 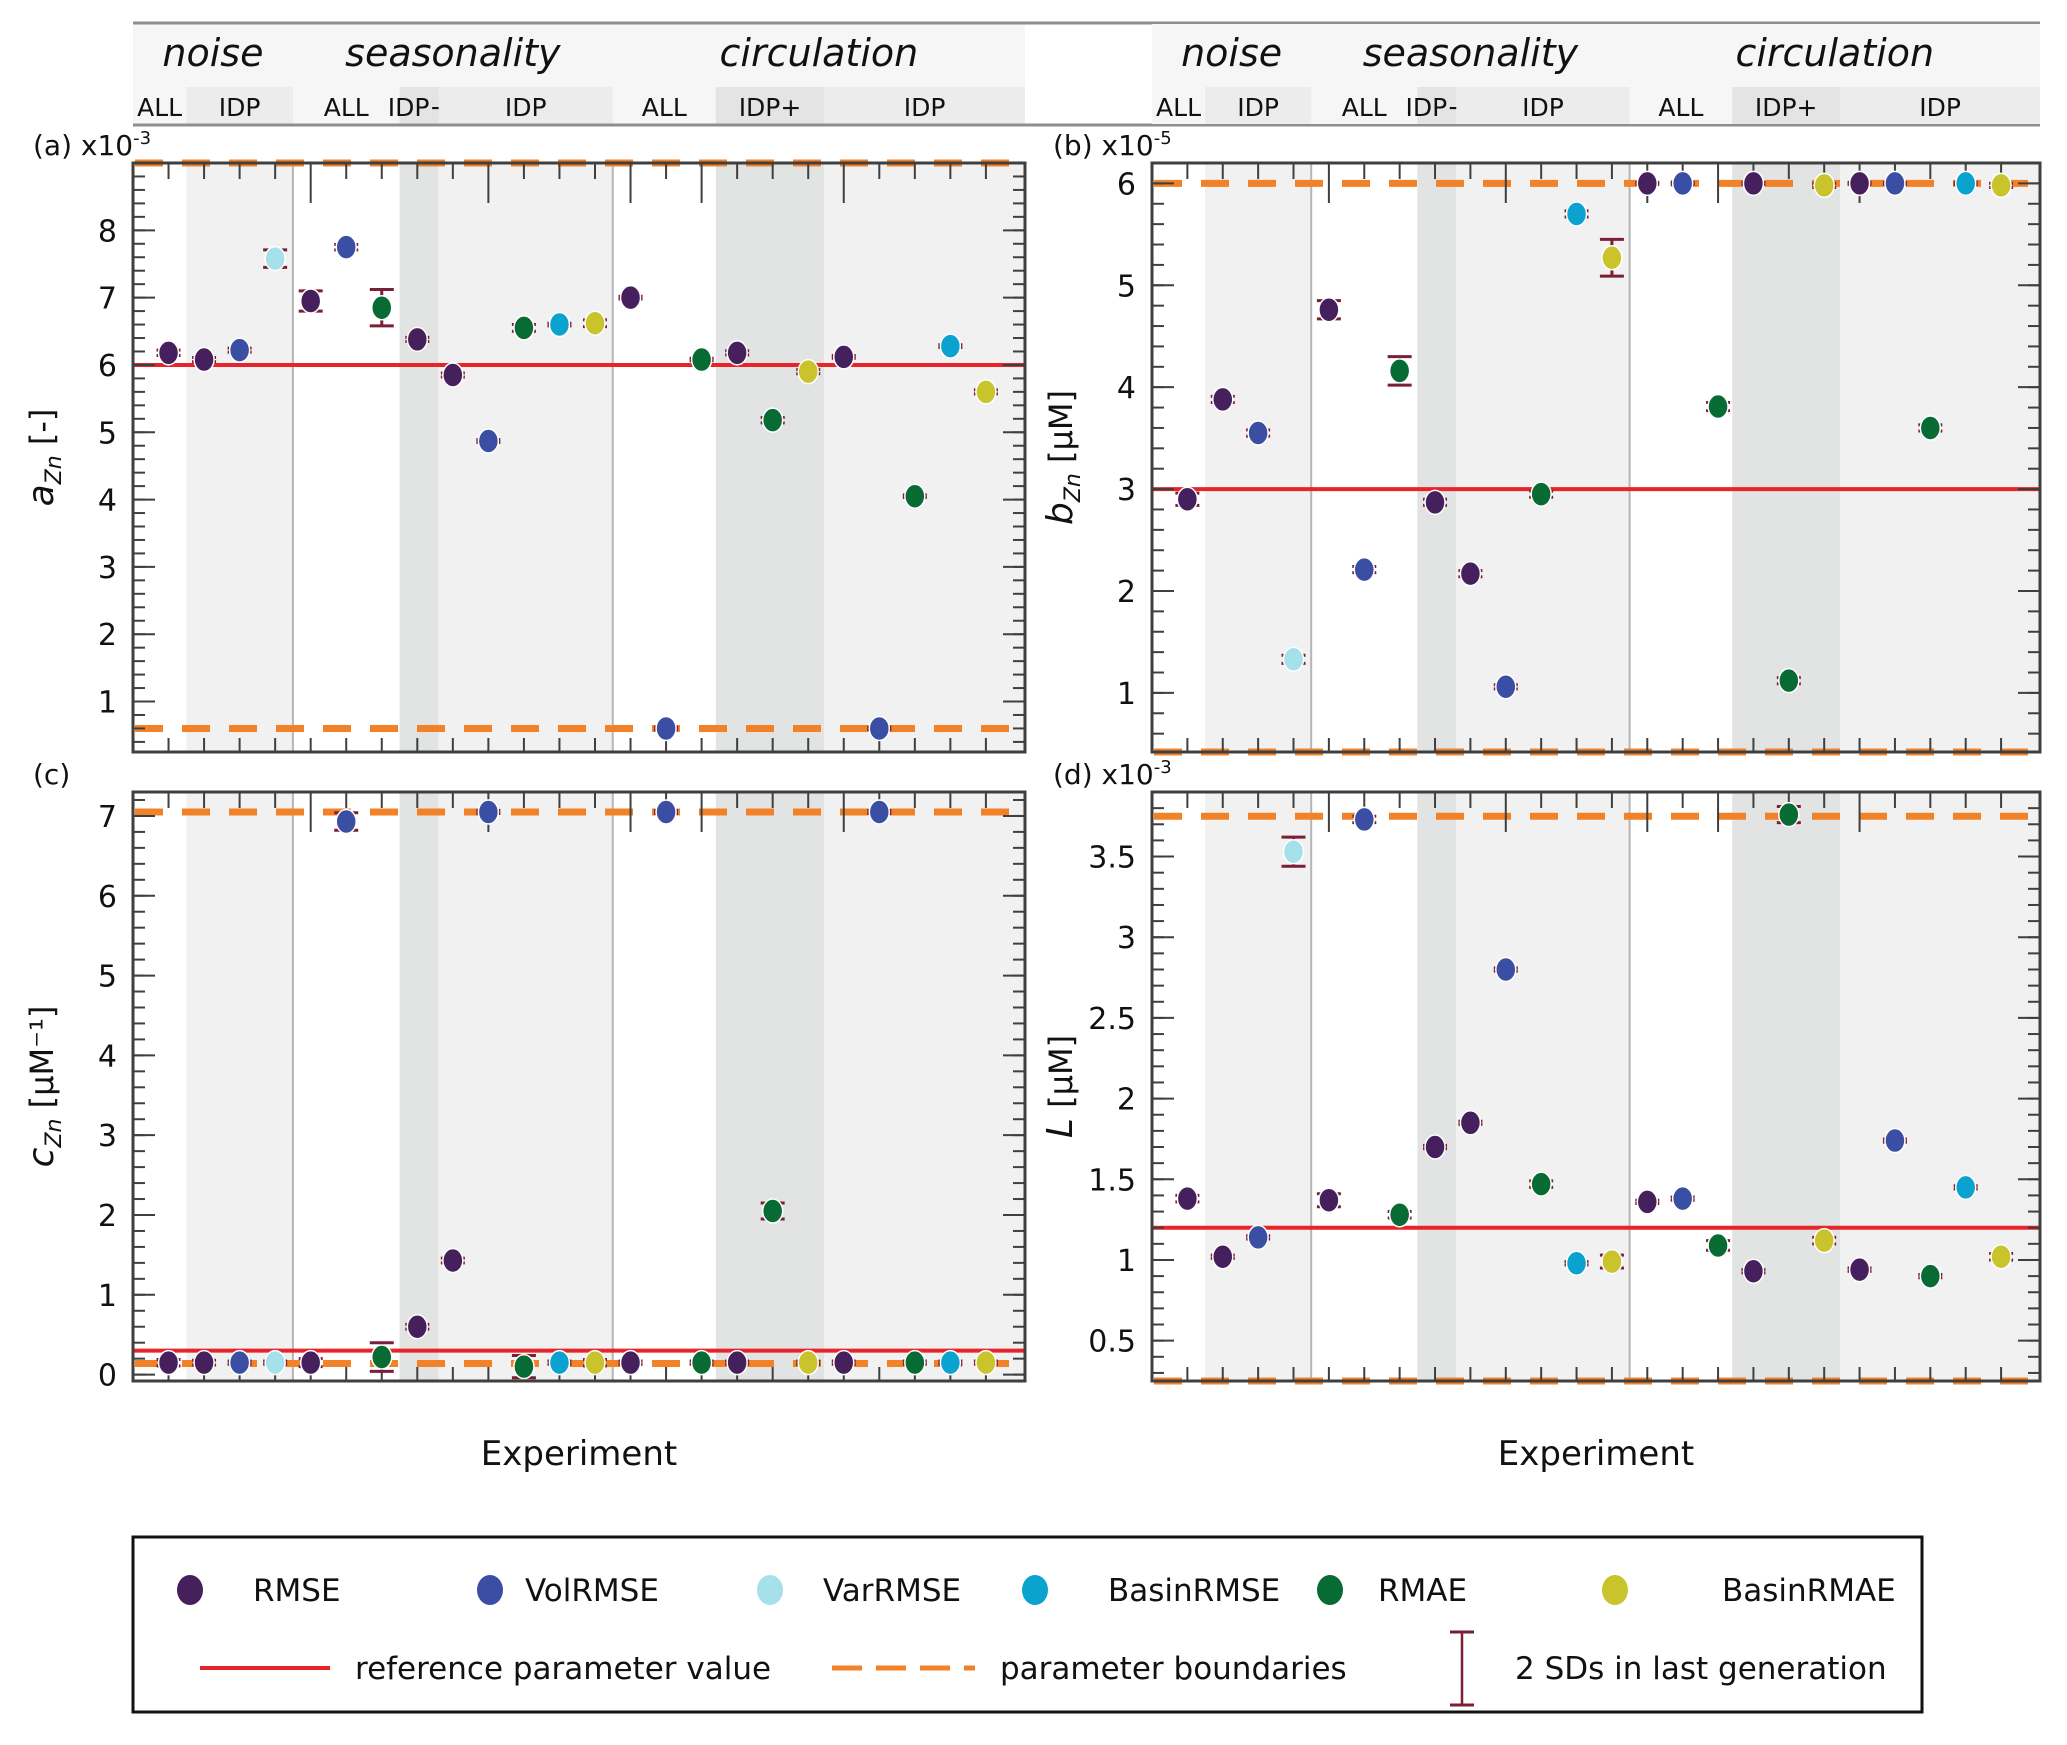 I want to click on y-tick-label: 0.5, so click(x=1112, y=1342).